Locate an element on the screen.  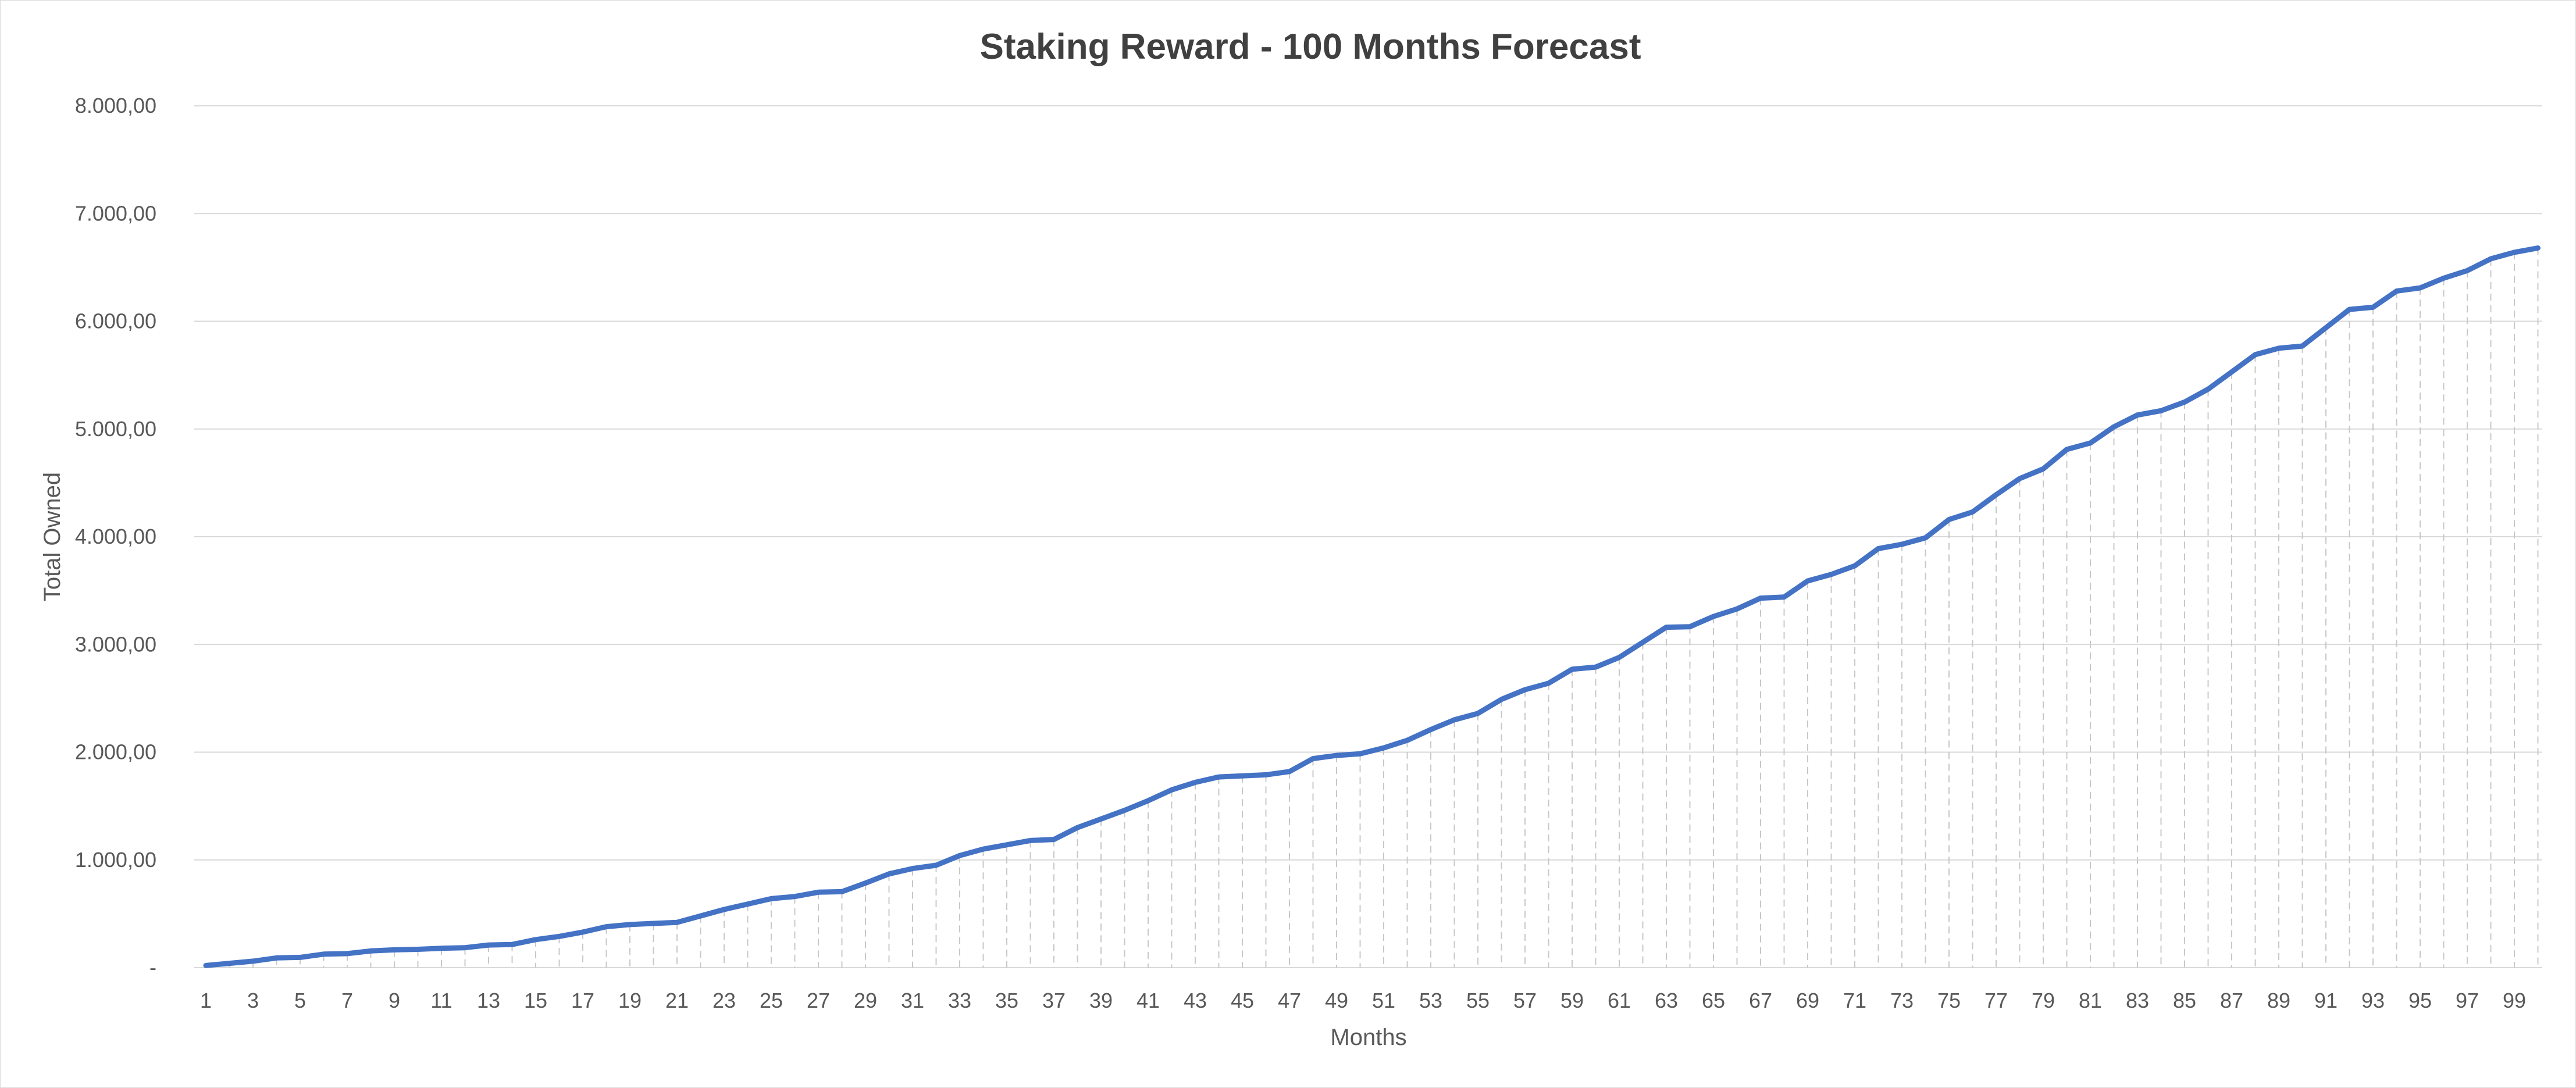
x-tick-label: 53 is located at coordinates (1430, 1000).